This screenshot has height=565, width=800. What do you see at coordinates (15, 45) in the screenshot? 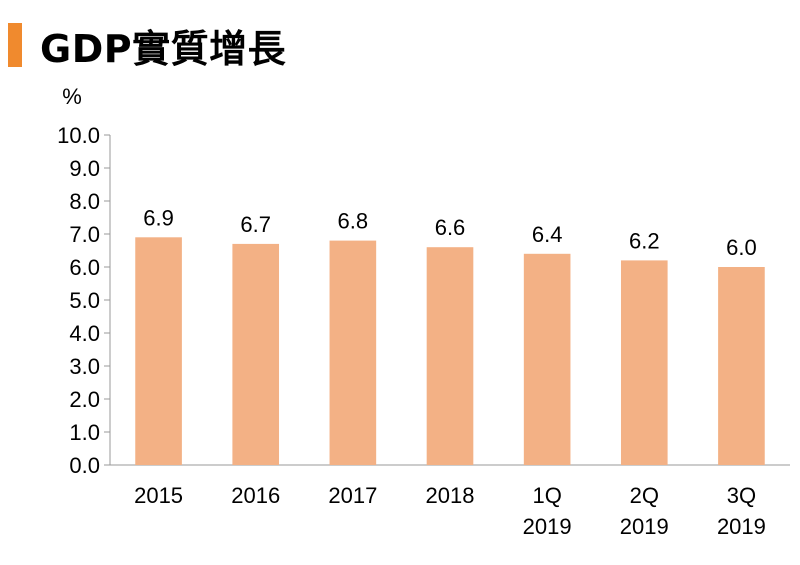
I see `title-accent-bar` at bounding box center [15, 45].